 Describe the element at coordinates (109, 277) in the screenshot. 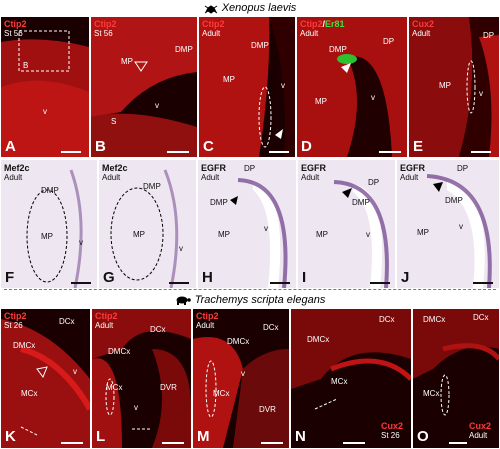

I see `panel-letter: G` at that location.